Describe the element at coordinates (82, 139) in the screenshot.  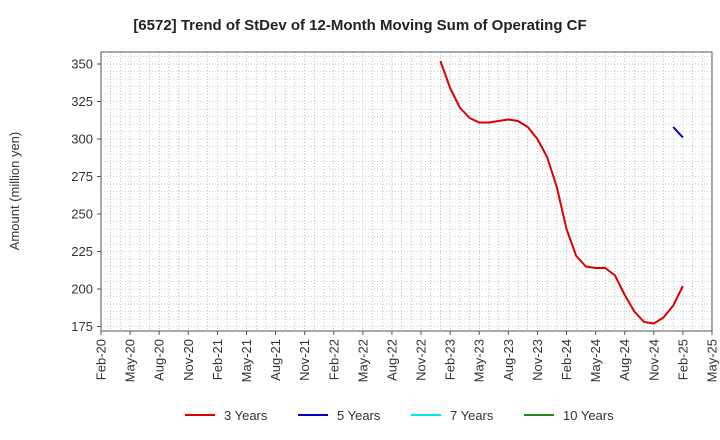
I see `y-tick-label: 300` at that location.